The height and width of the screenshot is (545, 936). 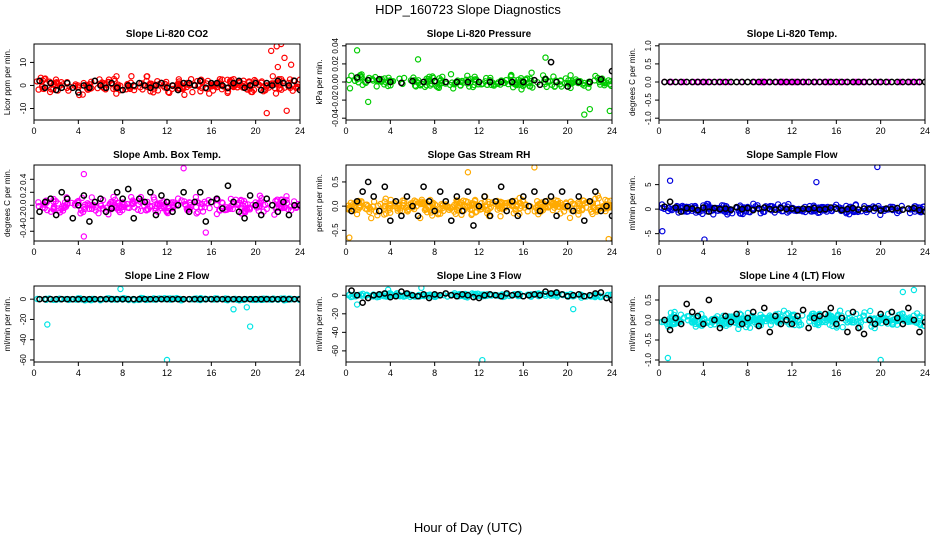 What do you see at coordinates (479, 155) in the screenshot?
I see `panel-title: Slope Gas Stream RH` at bounding box center [479, 155].